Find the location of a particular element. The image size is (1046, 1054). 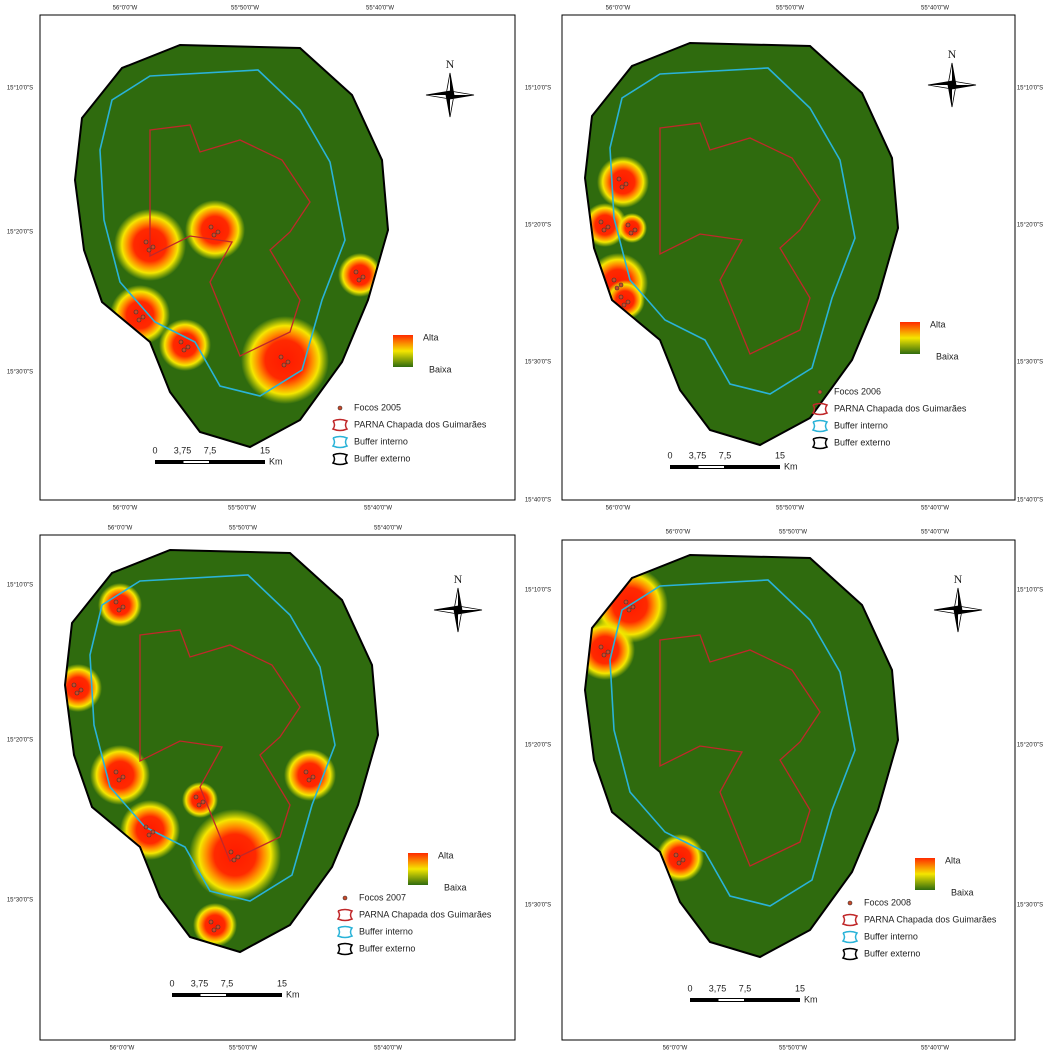

legend-point is located at coordinates (345, 898).